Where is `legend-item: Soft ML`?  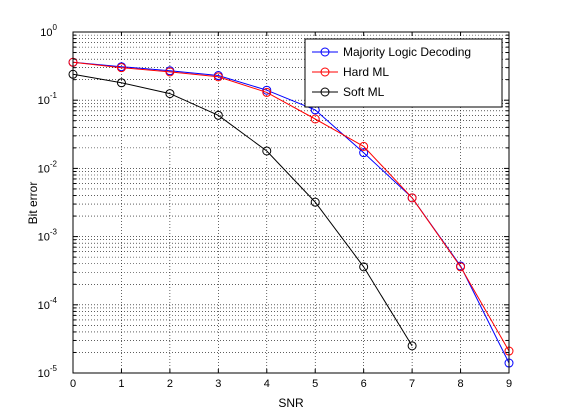
legend-item: Soft ML is located at coordinates (348, 92).